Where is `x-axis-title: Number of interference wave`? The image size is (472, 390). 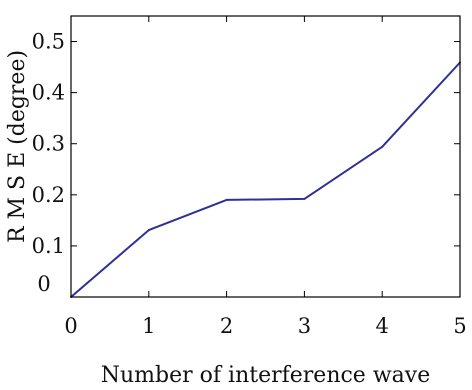 x-axis-title: Number of interference wave is located at coordinates (265, 375).